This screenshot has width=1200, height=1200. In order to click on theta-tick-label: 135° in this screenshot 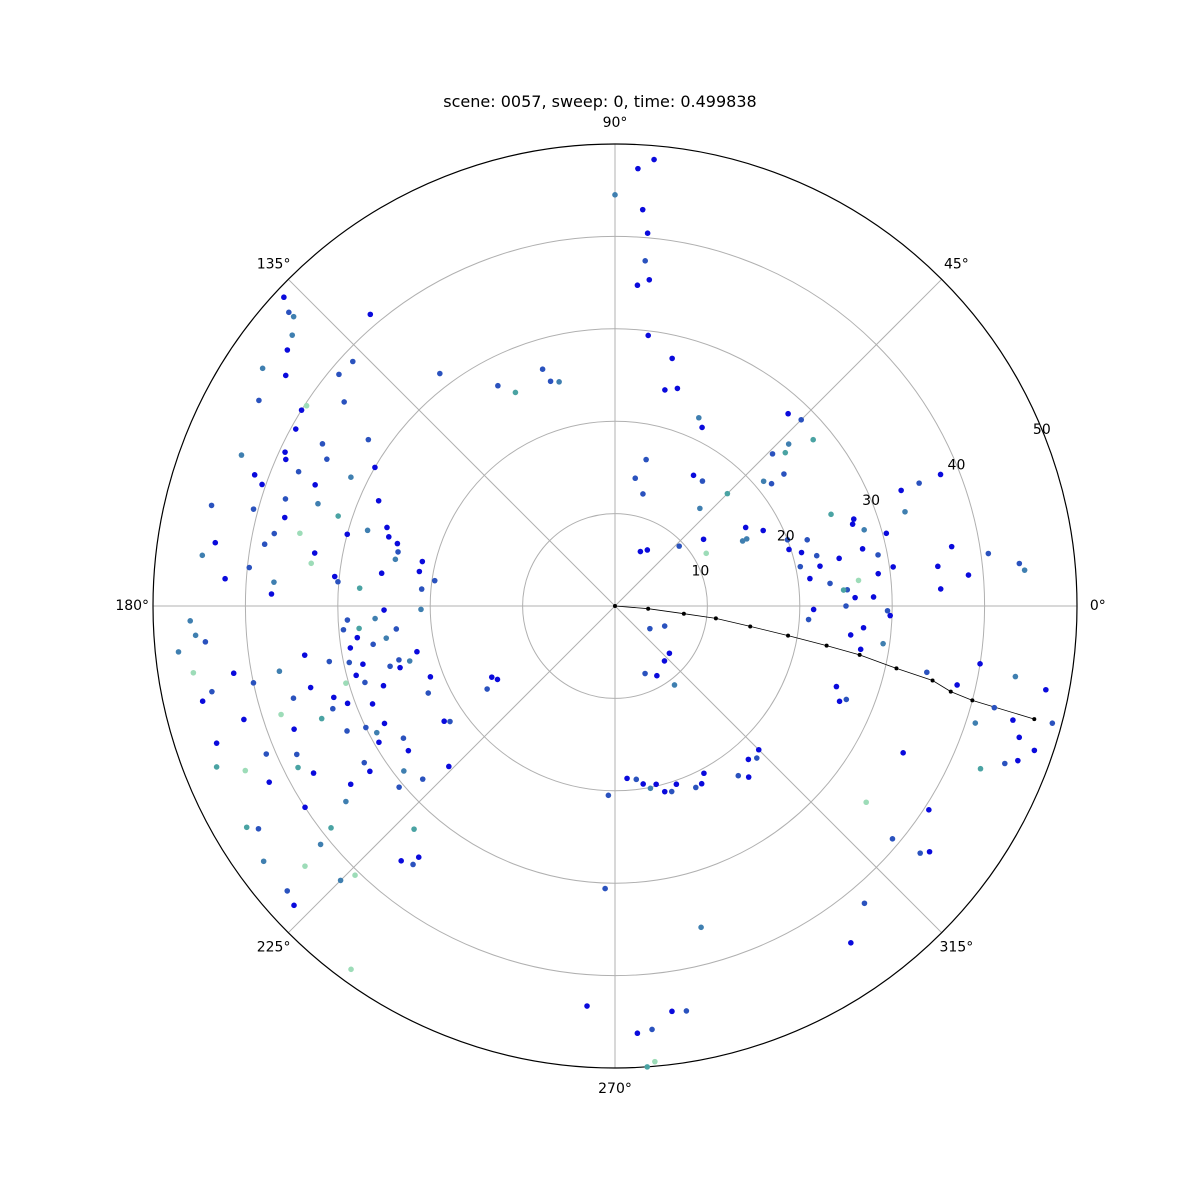, I will do `click(274, 265)`.